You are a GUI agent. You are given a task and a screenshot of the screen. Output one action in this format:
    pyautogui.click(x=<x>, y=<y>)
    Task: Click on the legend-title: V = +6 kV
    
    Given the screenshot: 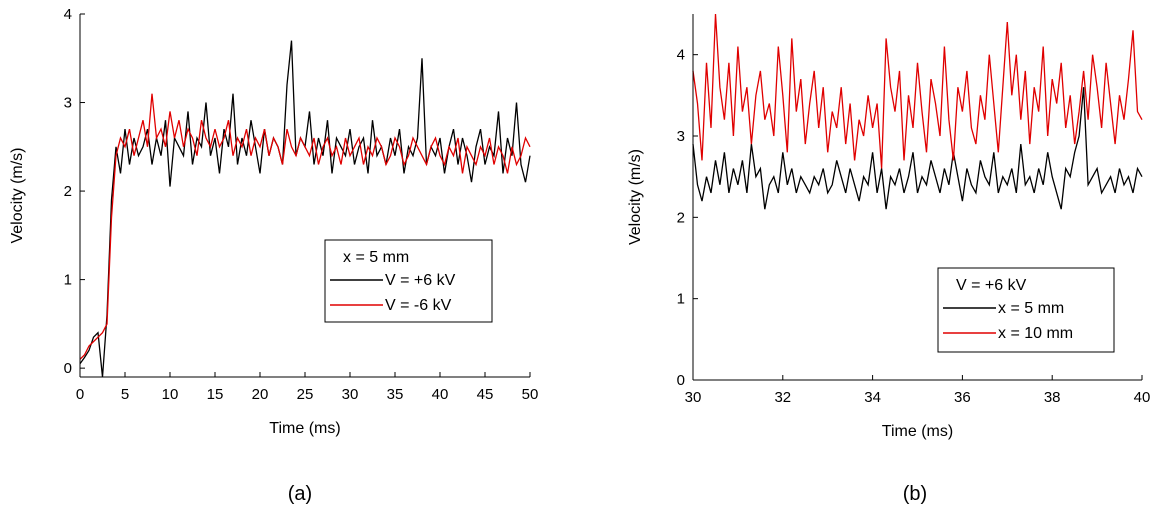 What is the action you would take?
    pyautogui.click(x=991, y=285)
    